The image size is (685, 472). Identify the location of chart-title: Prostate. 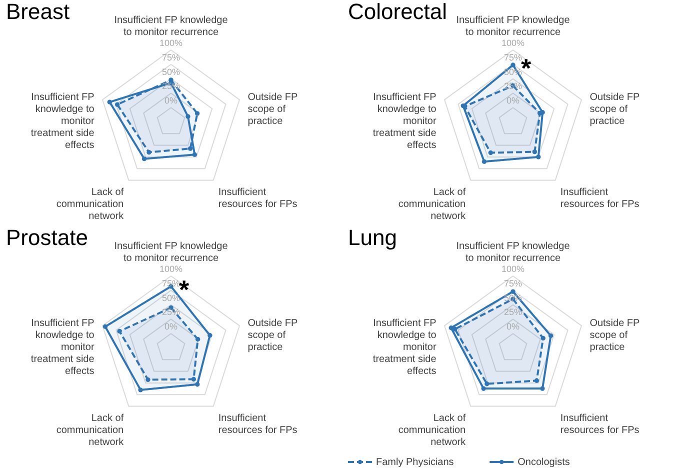
(47, 237).